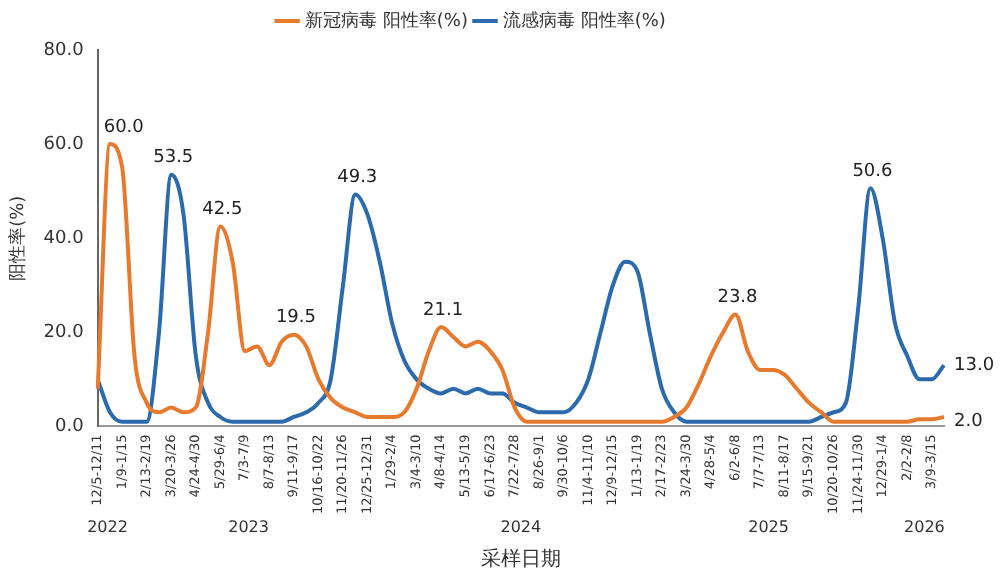  I want to click on data-label: 60.0, so click(124, 127).